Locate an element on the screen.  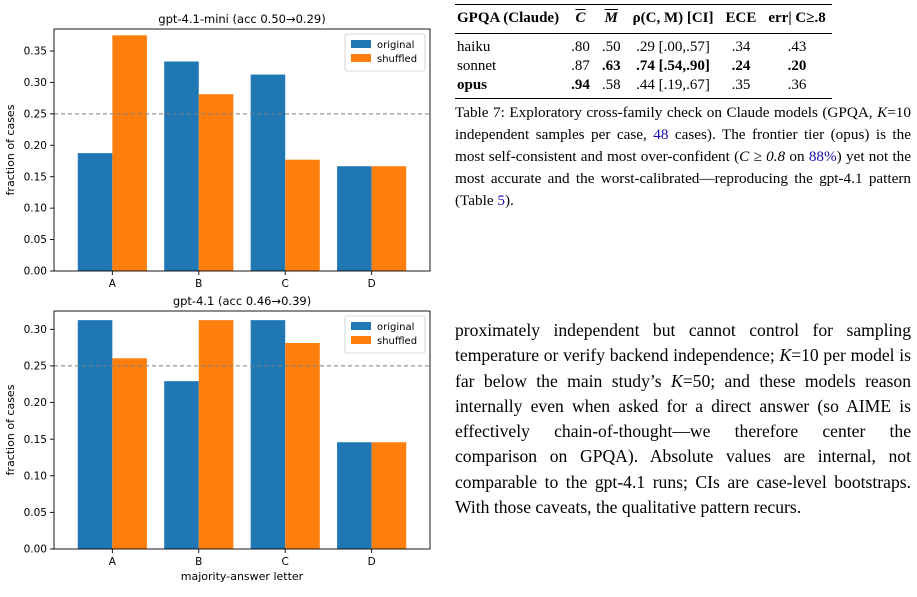
cell-rho: .74 [.54,.90] is located at coordinates (673, 66).